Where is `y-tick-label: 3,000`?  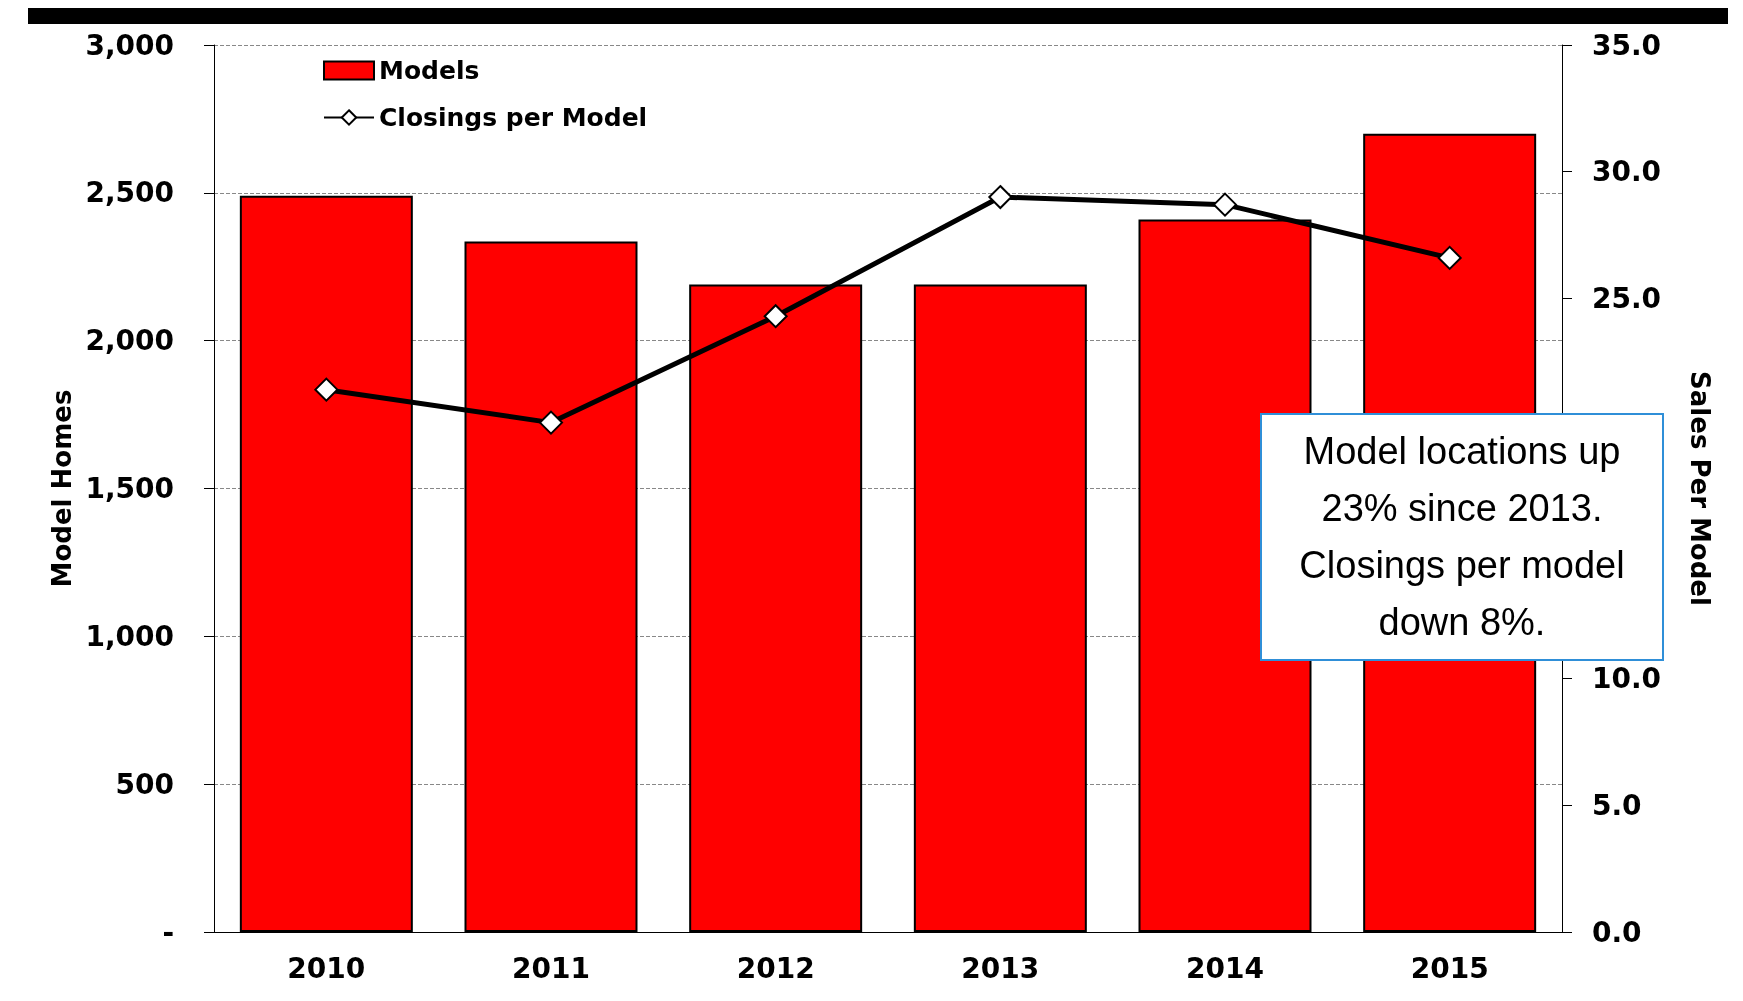
y-tick-label: 3,000 is located at coordinates (129, 45).